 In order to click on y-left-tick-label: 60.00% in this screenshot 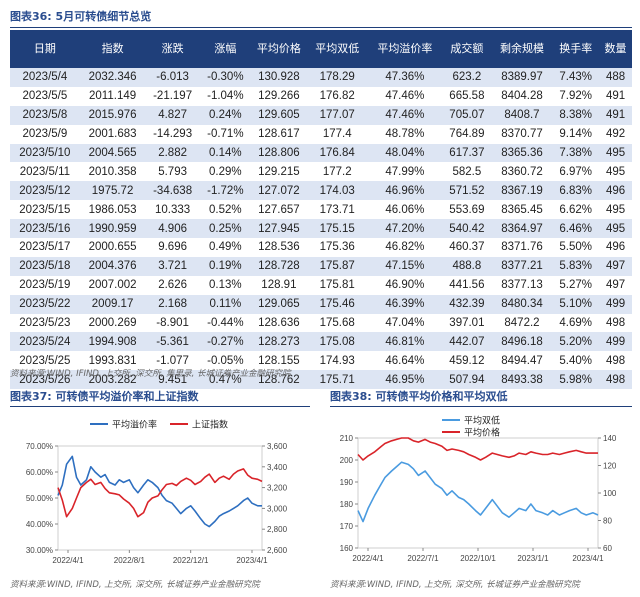, I will do `click(39, 472)`.